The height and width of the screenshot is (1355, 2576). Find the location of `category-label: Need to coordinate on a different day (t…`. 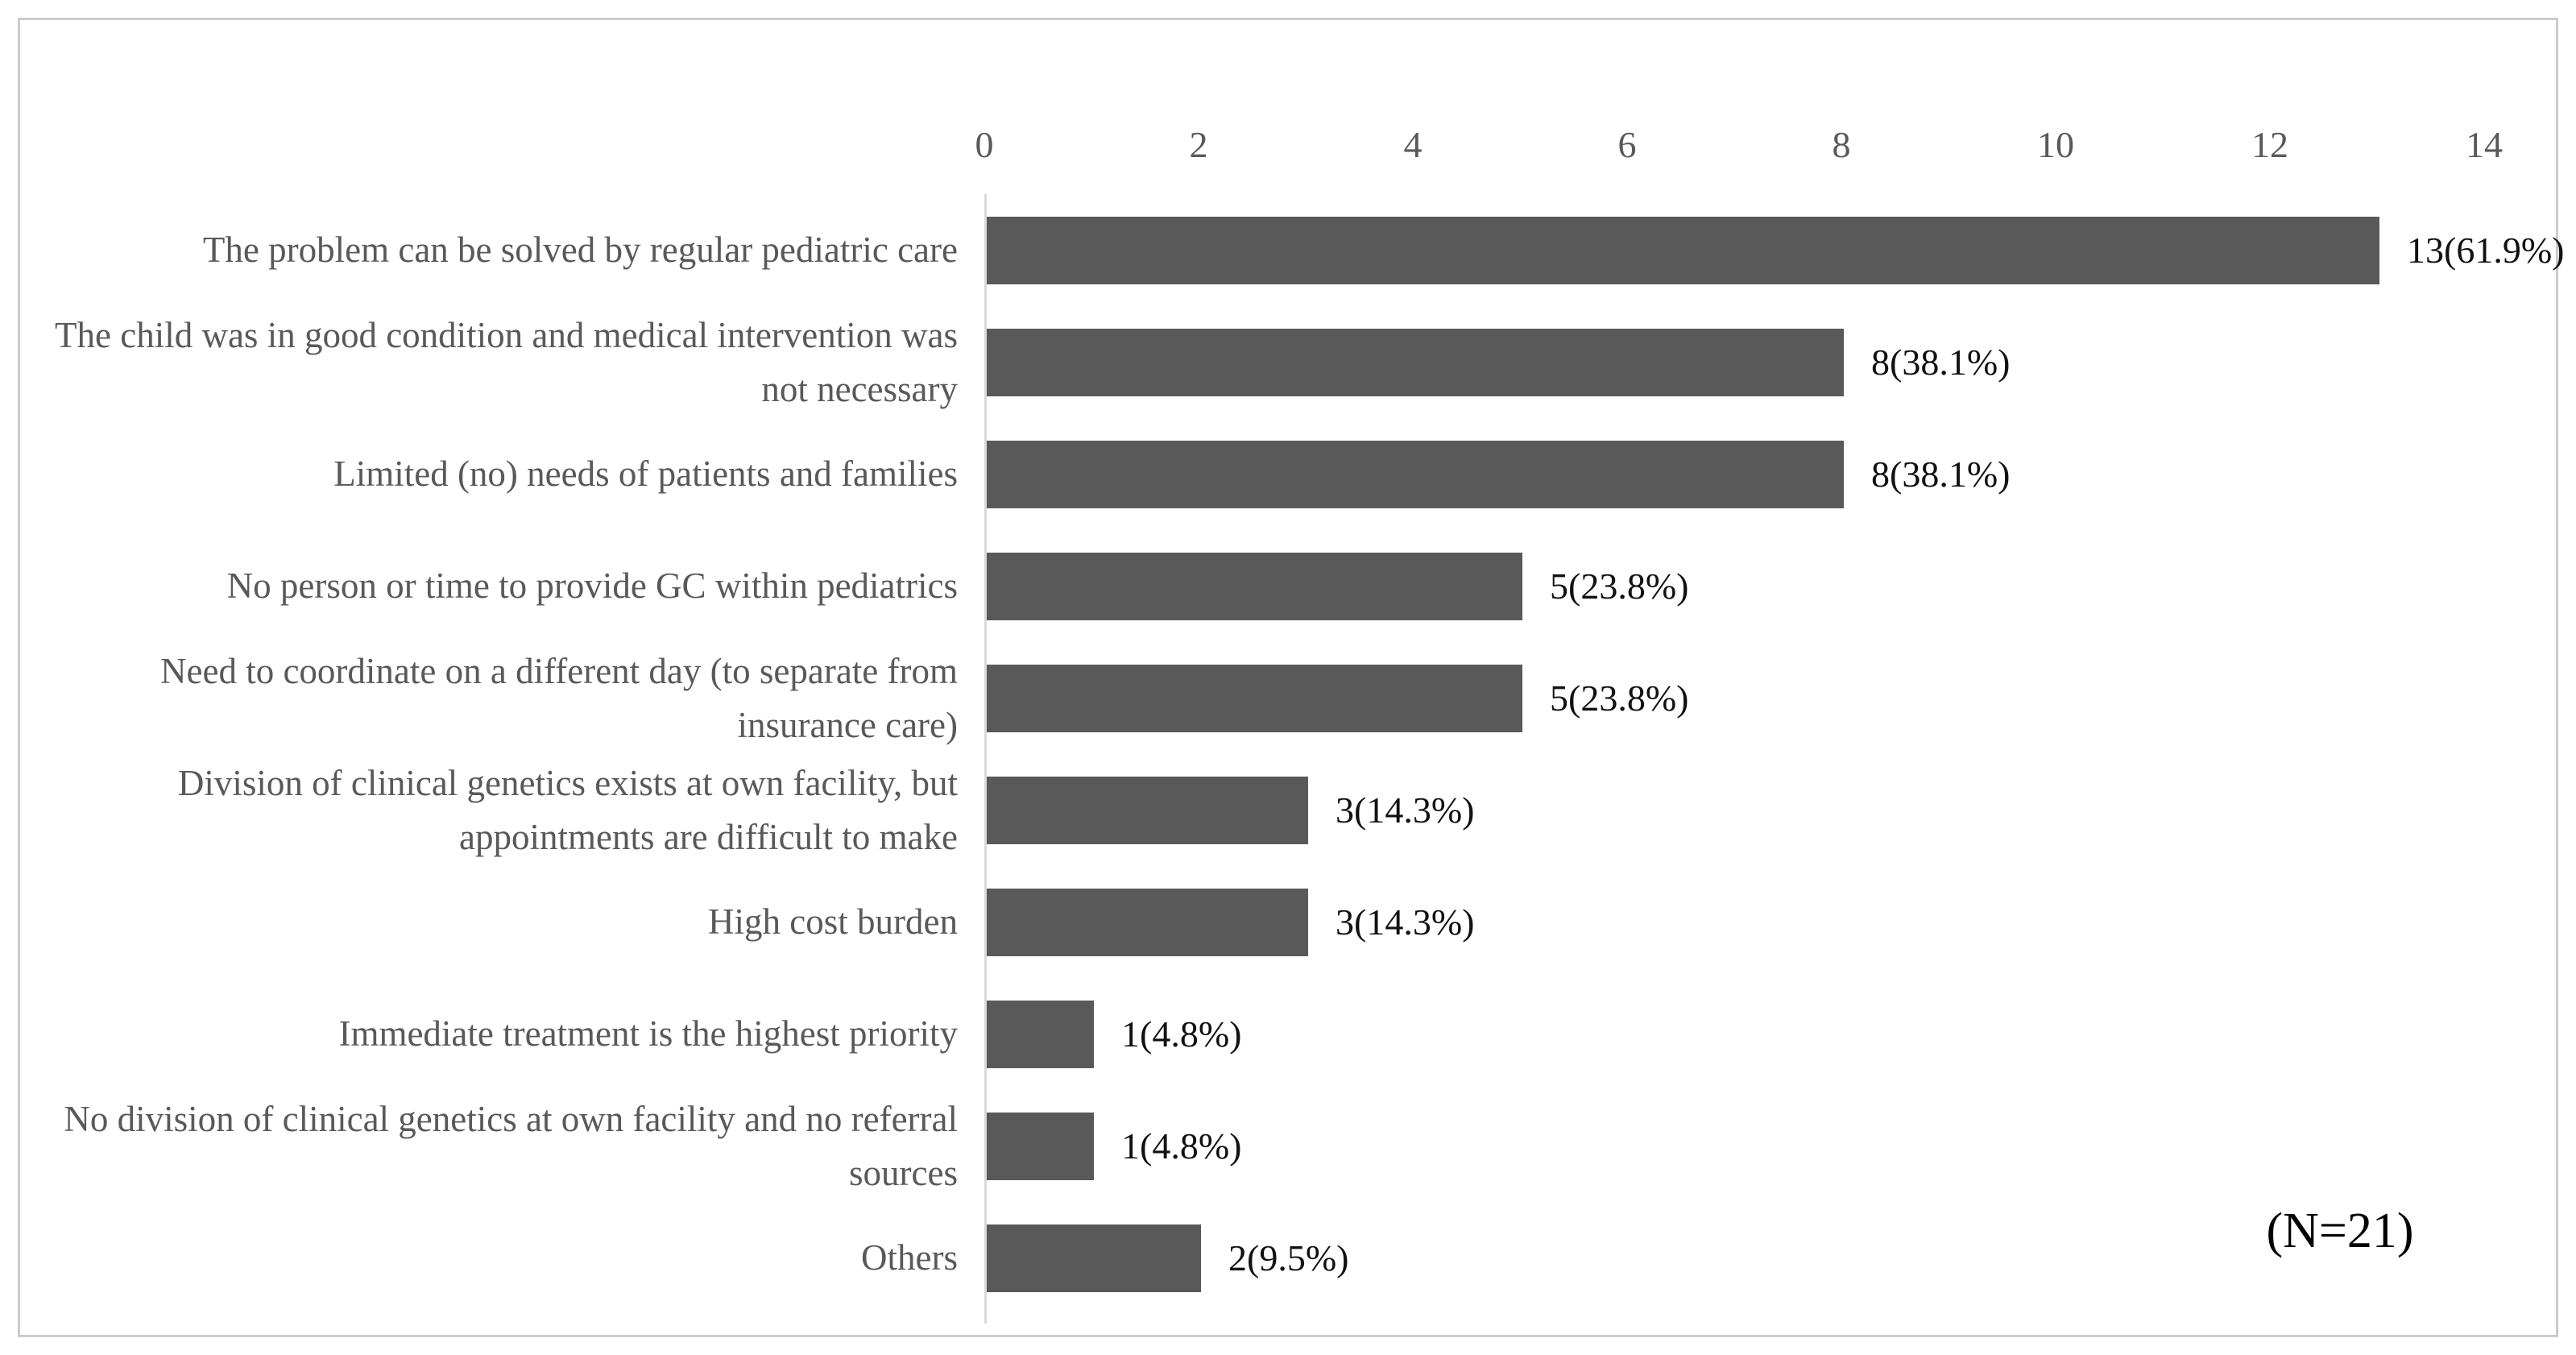

category-label: Need to coordinate on a different day (t… is located at coordinates (559, 698).